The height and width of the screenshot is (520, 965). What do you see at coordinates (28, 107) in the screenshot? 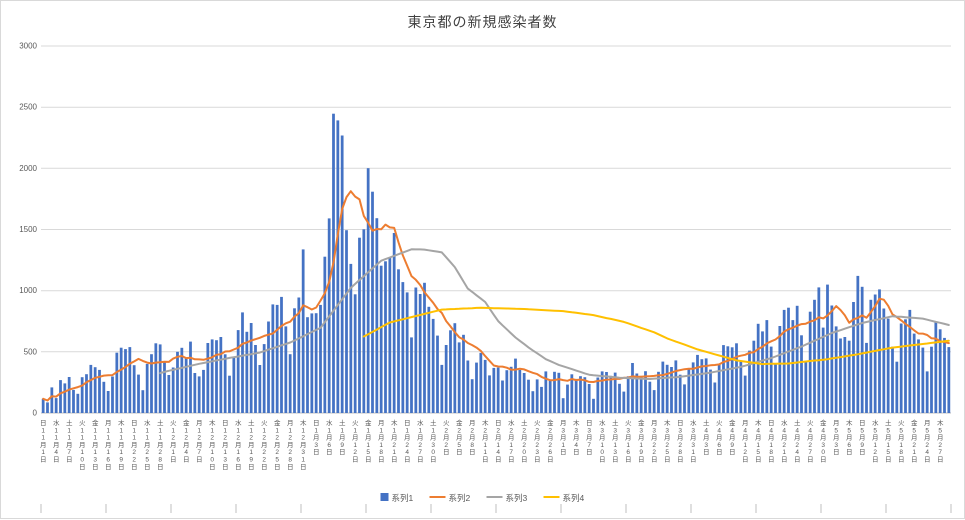
I see `y-tick-label: 2500` at bounding box center [28, 107].